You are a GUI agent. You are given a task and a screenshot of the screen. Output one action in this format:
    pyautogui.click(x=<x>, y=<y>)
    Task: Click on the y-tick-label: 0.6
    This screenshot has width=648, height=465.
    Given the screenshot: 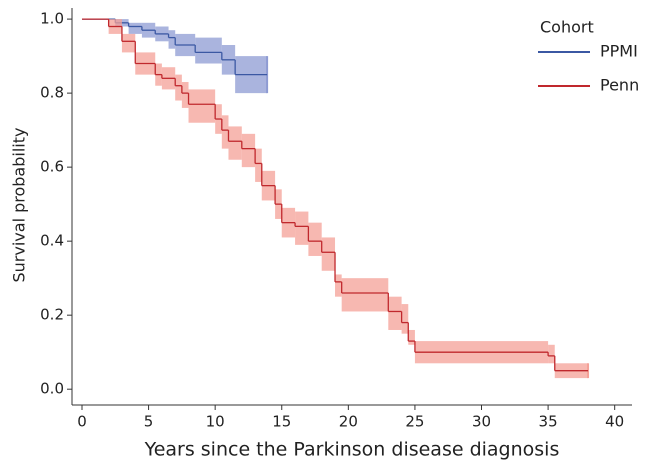 What is the action you would take?
    pyautogui.click(x=52, y=167)
    